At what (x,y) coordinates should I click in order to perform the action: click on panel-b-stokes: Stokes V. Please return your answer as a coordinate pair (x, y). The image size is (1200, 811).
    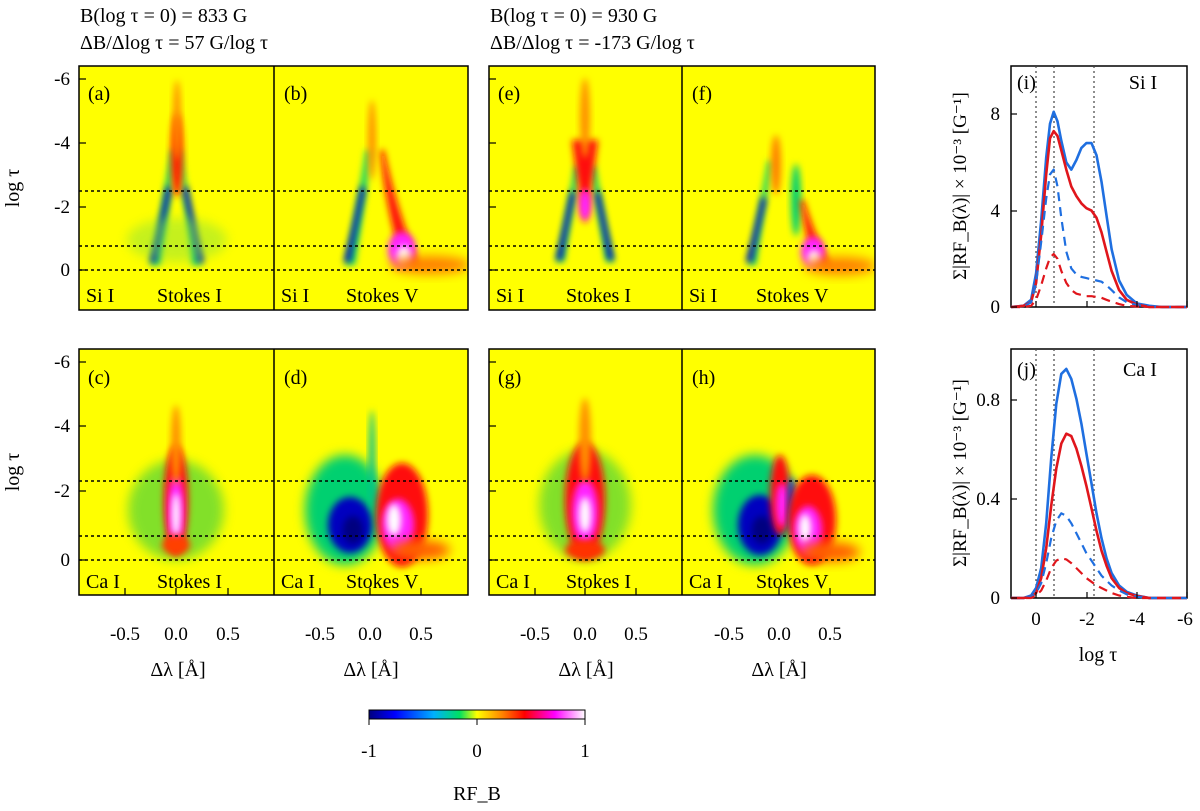
    Looking at the image, I should click on (382, 296).